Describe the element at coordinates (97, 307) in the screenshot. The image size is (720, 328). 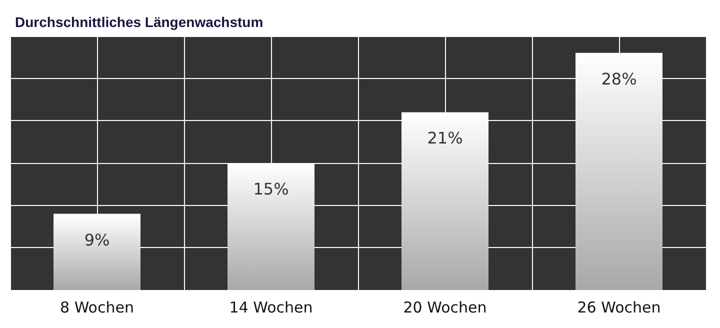
I see `x-tick-label: 8 Wochen` at that location.